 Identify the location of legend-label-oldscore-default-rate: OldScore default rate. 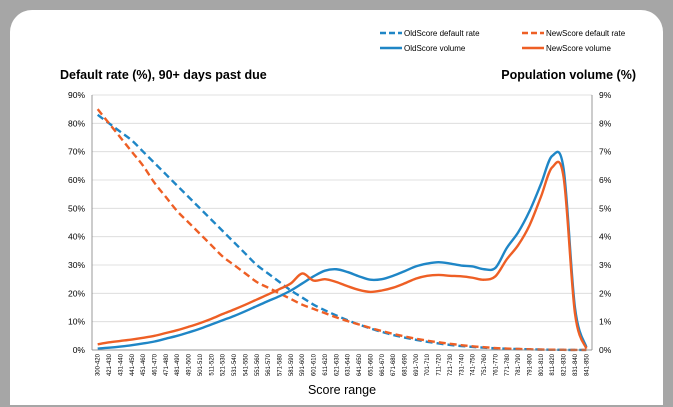
(442, 33).